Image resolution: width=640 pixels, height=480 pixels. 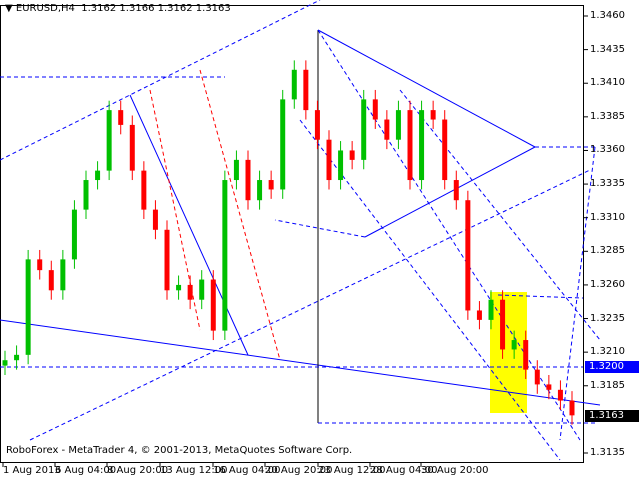 What do you see at coordinates (352, 470) in the screenshot?
I see `x-tick-label: 23 Aug 12:00` at bounding box center [352, 470].